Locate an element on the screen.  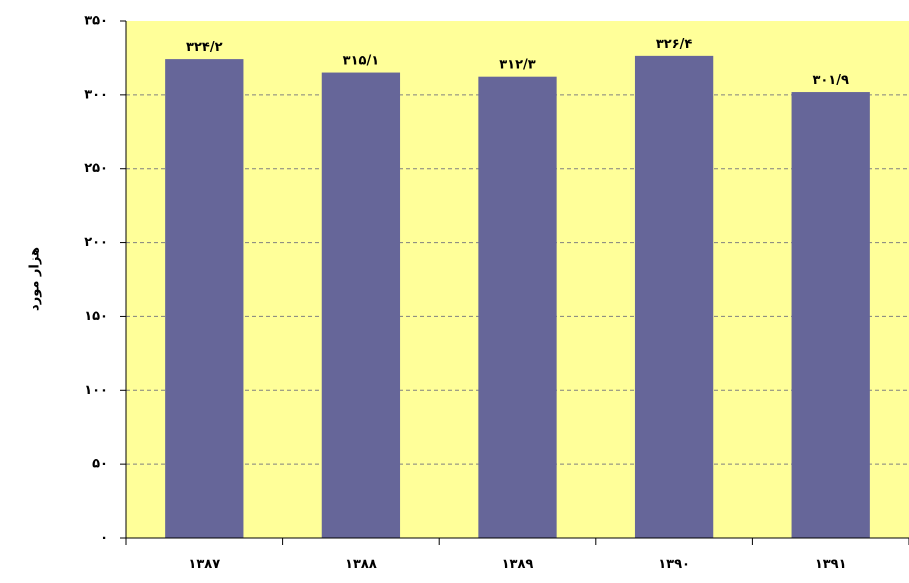
y-tick-label: ۱۰۰ is located at coordinates (96, 390).